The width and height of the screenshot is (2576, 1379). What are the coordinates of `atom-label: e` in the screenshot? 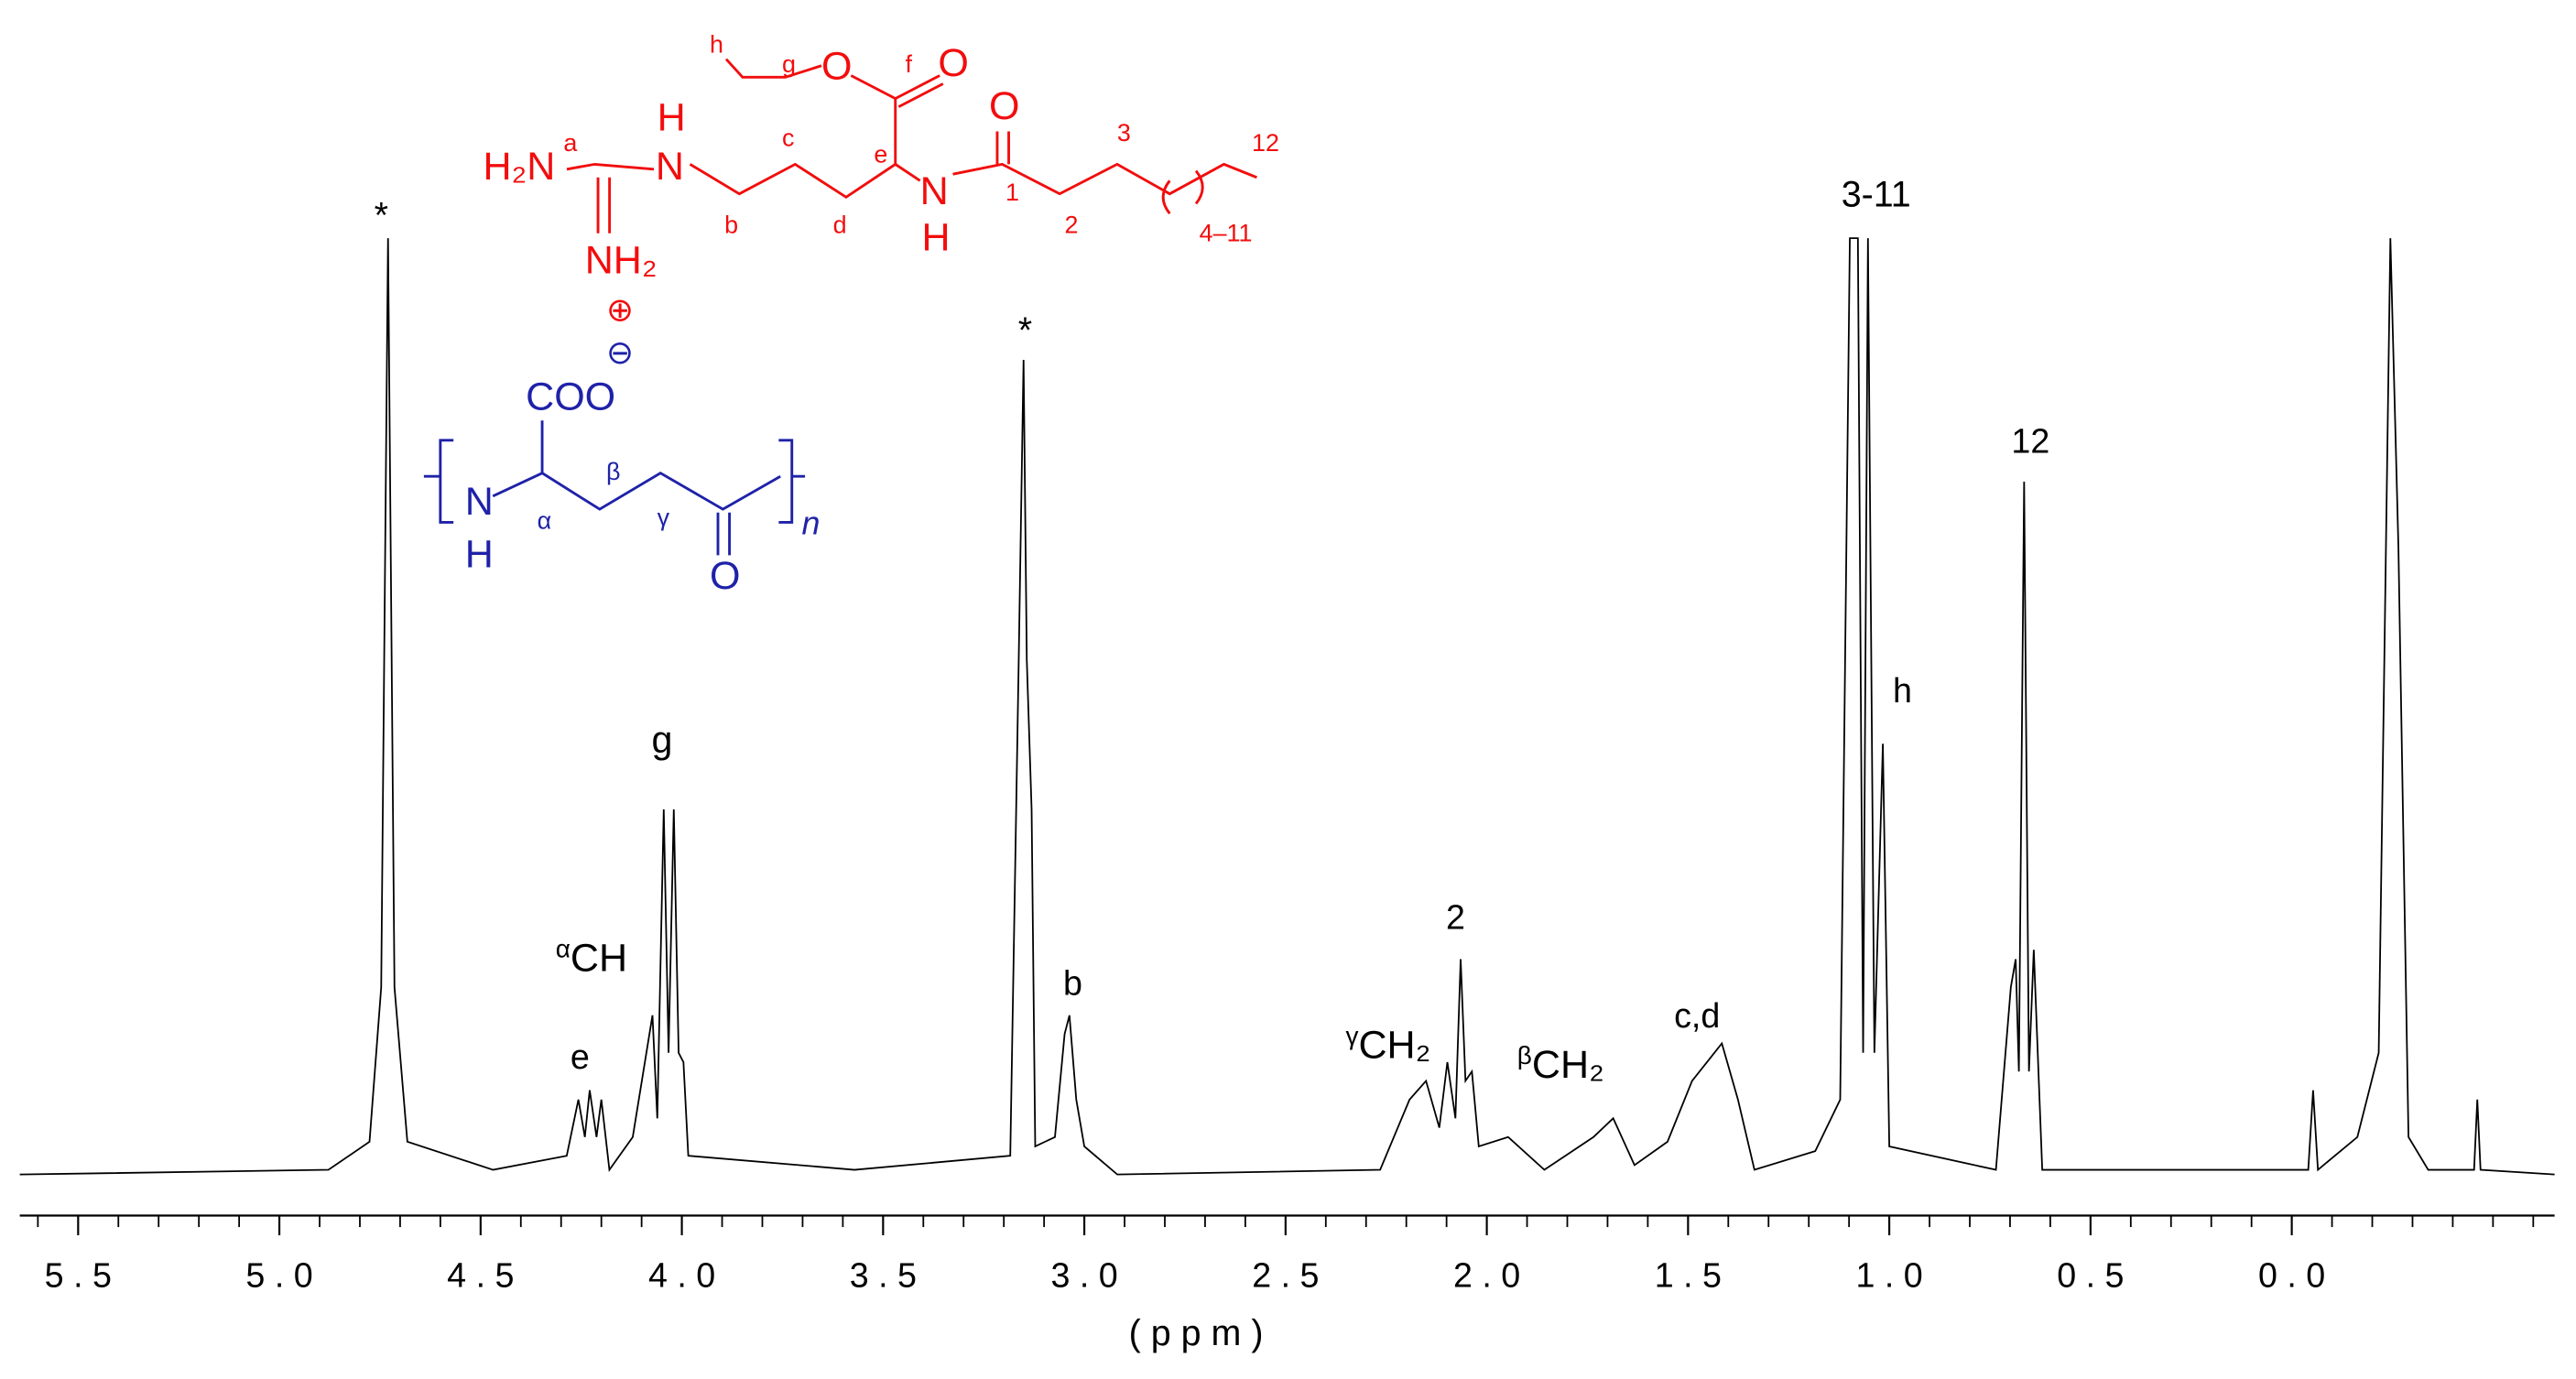 It's located at (880, 154).